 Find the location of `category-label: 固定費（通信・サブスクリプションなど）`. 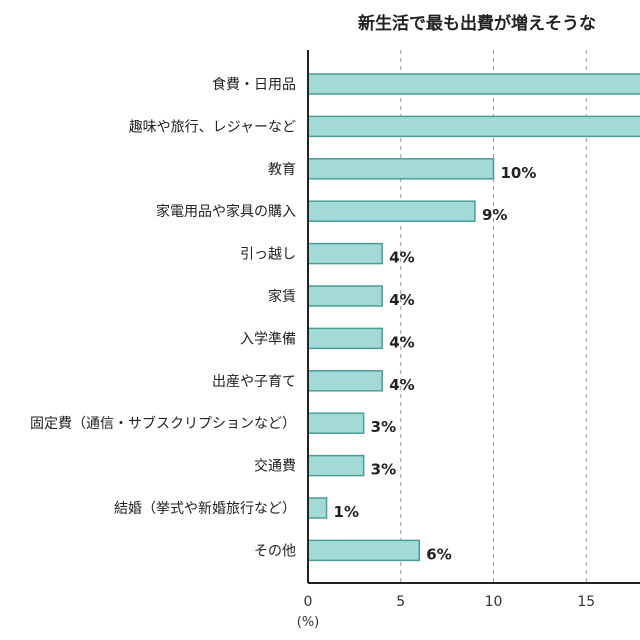

category-label: 固定費（通信・サブスクリプションなど） is located at coordinates (163, 423).